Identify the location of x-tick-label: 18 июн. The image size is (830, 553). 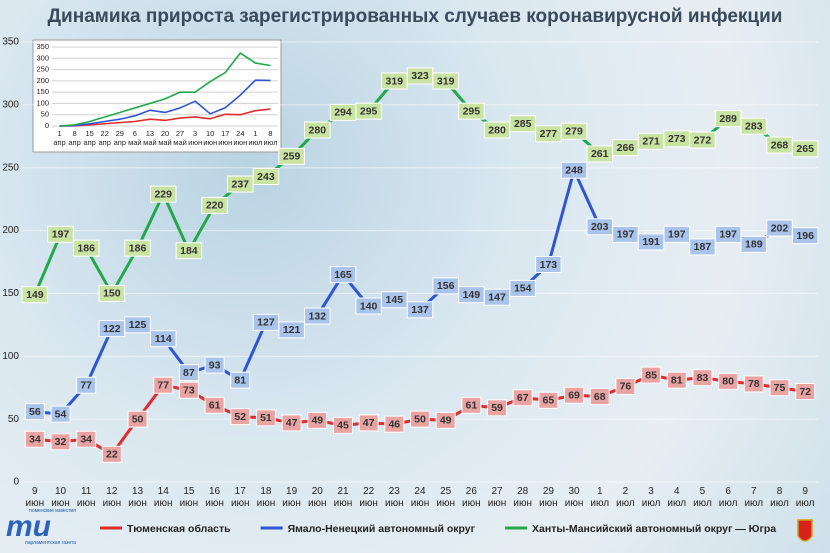
(266, 497).